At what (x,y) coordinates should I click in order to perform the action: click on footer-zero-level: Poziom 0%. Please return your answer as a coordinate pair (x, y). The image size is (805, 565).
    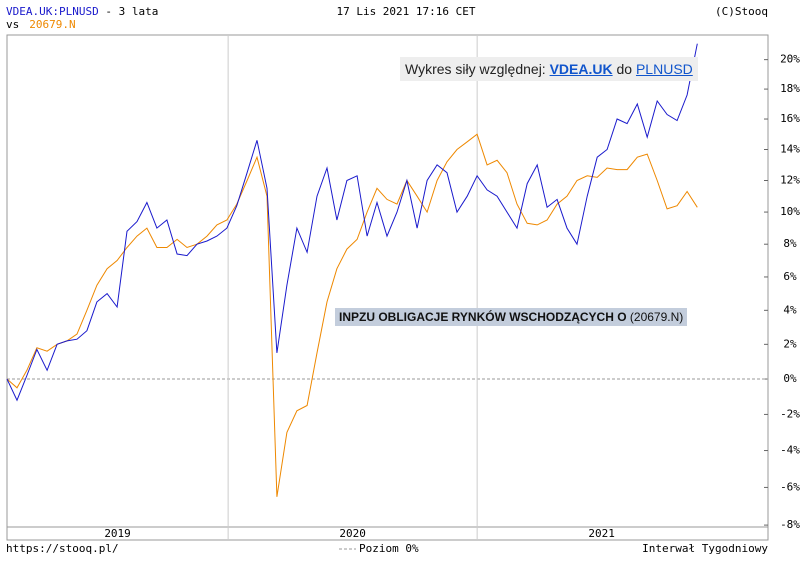
    Looking at the image, I should click on (389, 548).